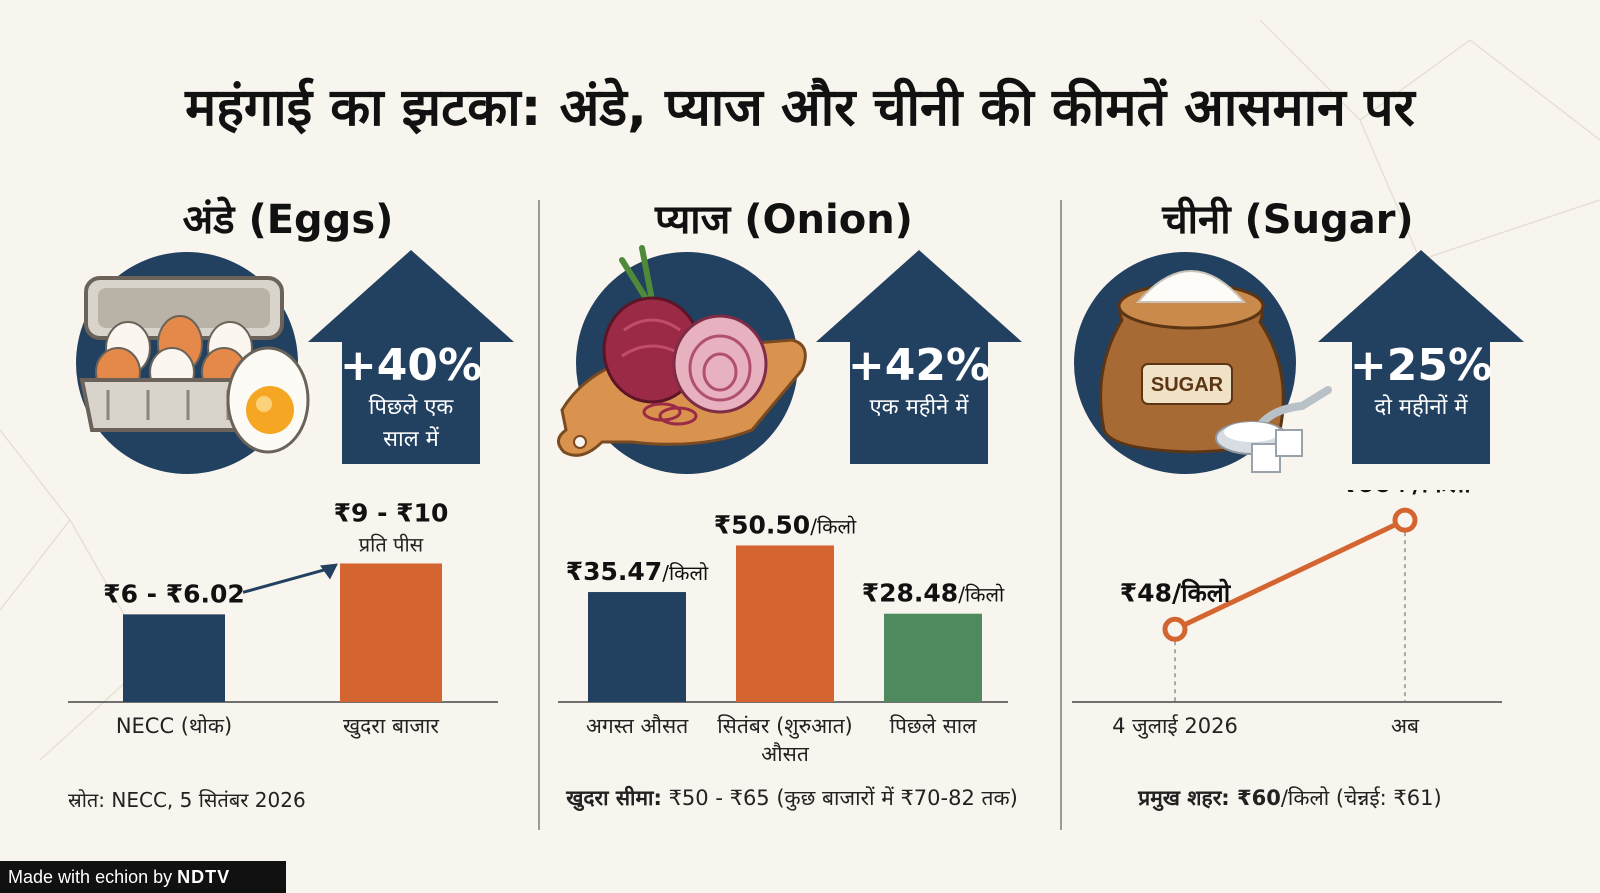 Image resolution: width=1600 pixels, height=893 pixels. I want to click on footer-by: by, so click(163, 877).